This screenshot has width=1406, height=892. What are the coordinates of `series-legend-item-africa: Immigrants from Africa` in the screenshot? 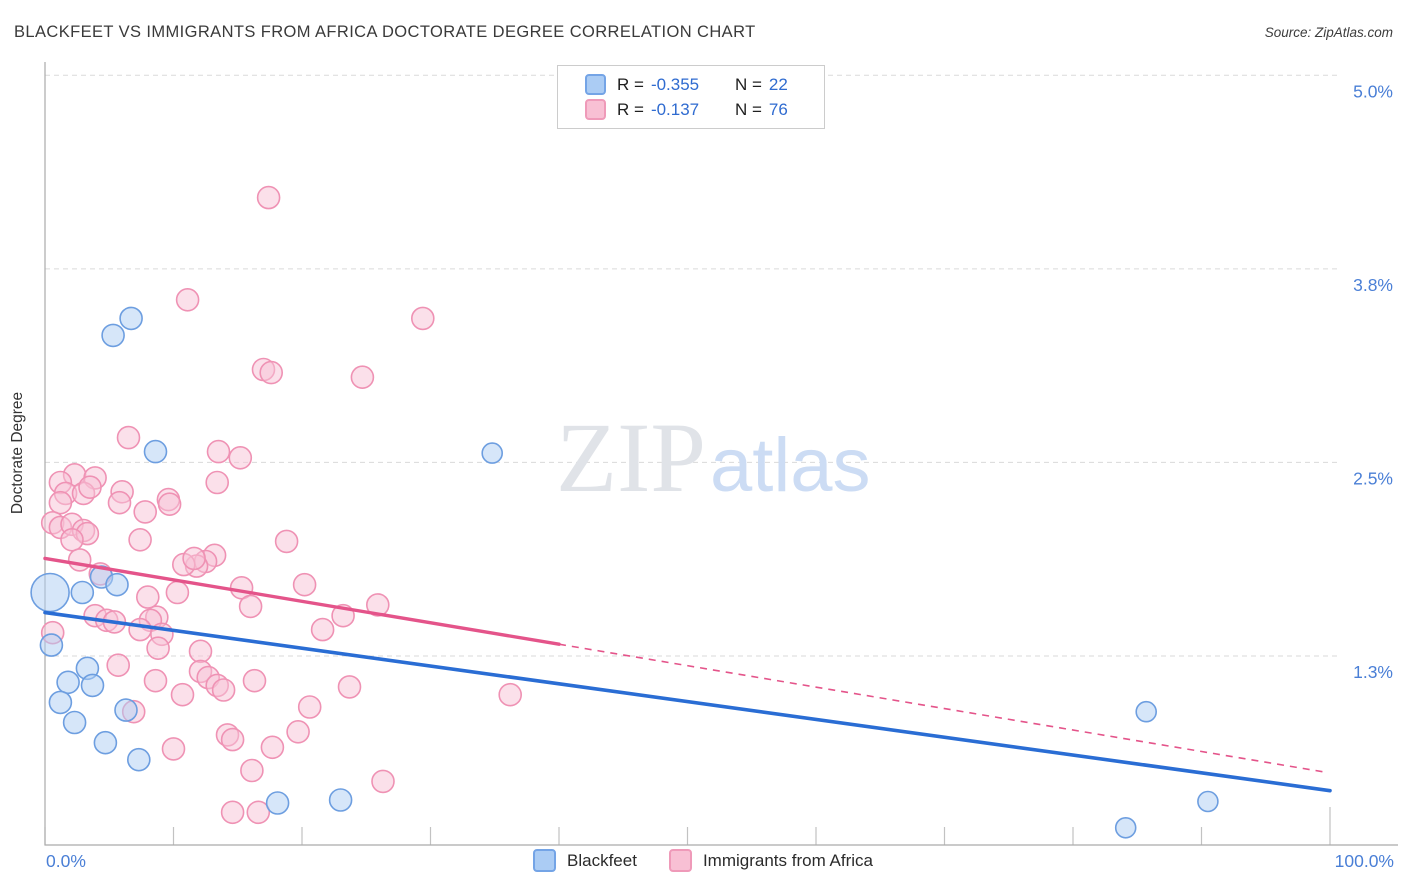 It's located at (770, 860).